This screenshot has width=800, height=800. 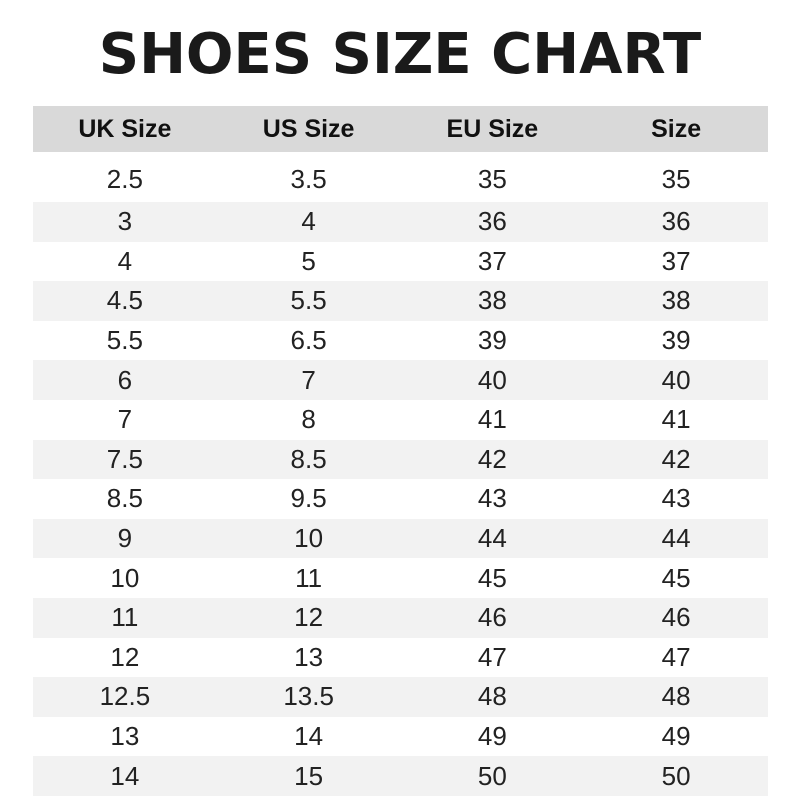 What do you see at coordinates (308, 179) in the screenshot?
I see `table-cell: 3.5` at bounding box center [308, 179].